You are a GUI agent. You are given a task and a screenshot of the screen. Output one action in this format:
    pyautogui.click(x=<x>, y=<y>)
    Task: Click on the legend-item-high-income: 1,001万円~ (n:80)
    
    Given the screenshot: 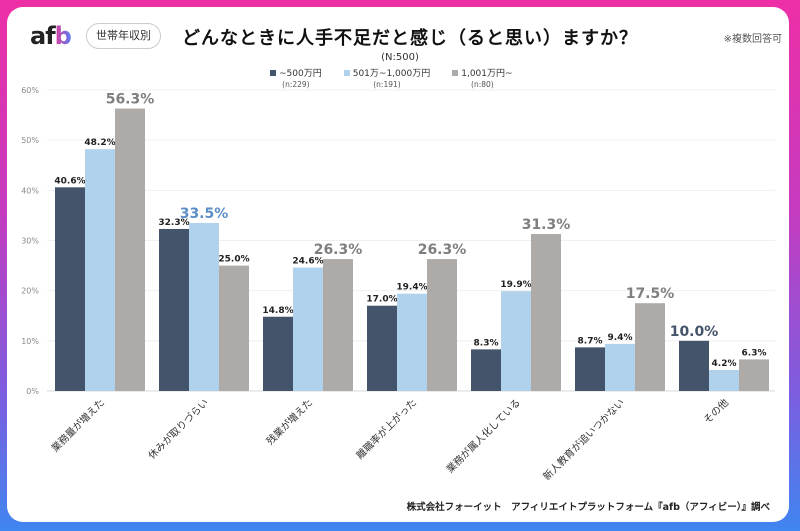 What is the action you would take?
    pyautogui.click(x=482, y=77)
    